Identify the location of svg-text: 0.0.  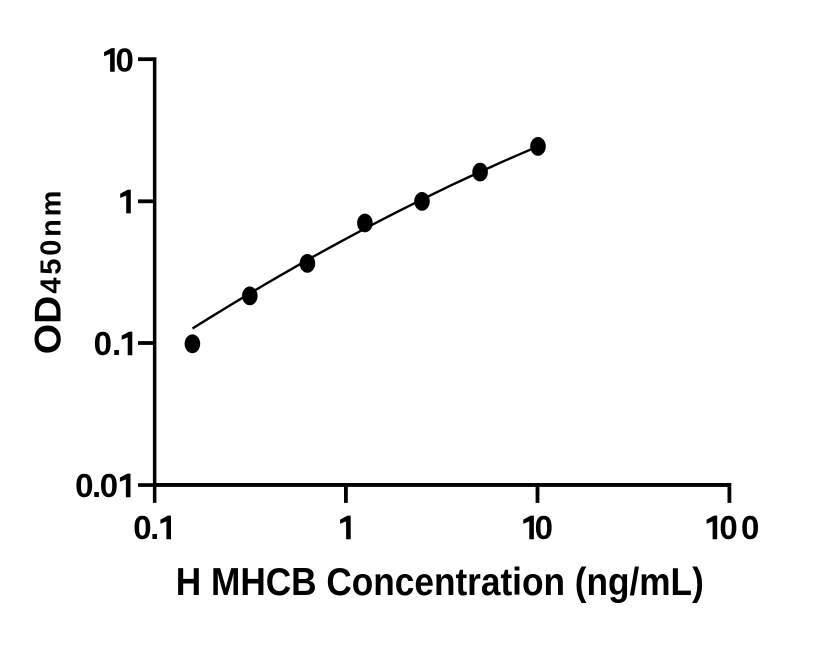
(96, 485).